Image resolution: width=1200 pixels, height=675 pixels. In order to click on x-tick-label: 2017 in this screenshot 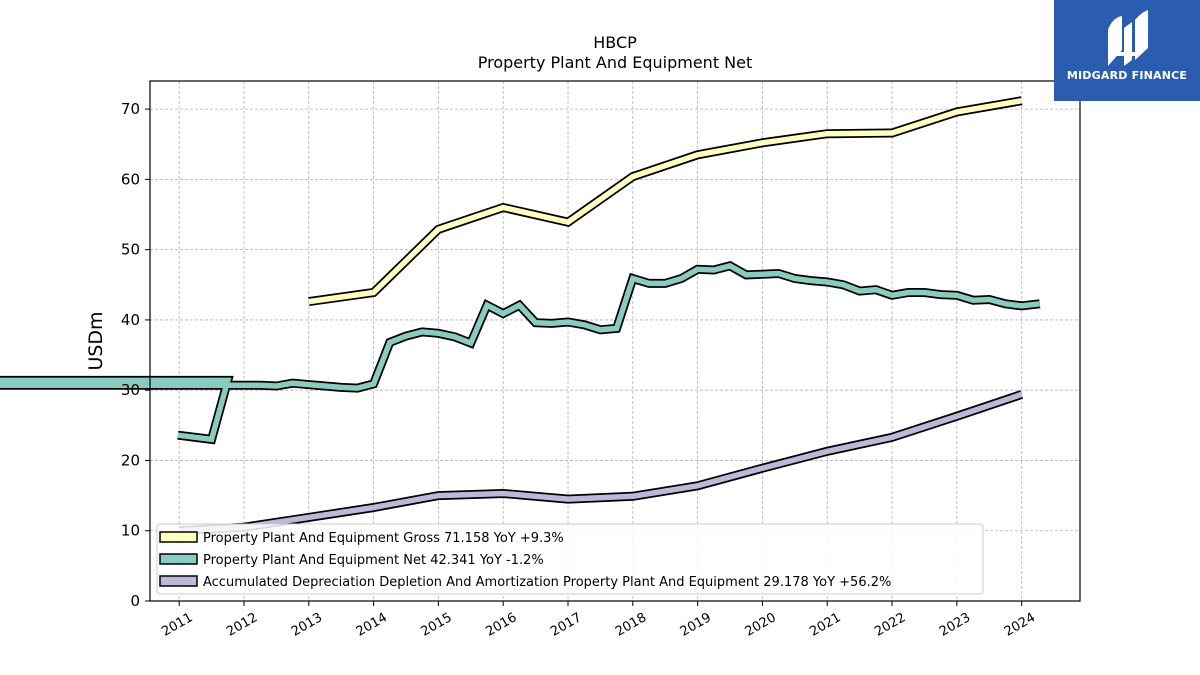, I will do `click(566, 625)`.